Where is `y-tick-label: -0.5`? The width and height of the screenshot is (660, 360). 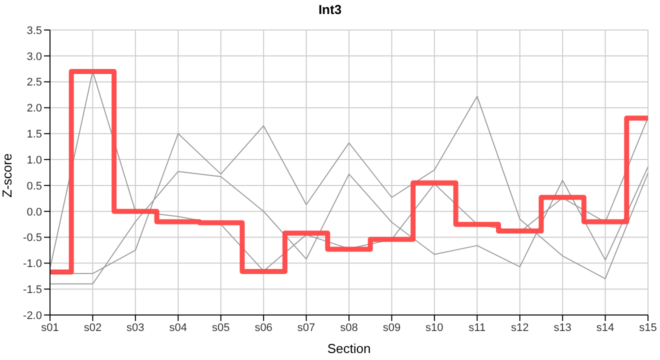 y-tick-label: -0.5 is located at coordinates (32, 238).